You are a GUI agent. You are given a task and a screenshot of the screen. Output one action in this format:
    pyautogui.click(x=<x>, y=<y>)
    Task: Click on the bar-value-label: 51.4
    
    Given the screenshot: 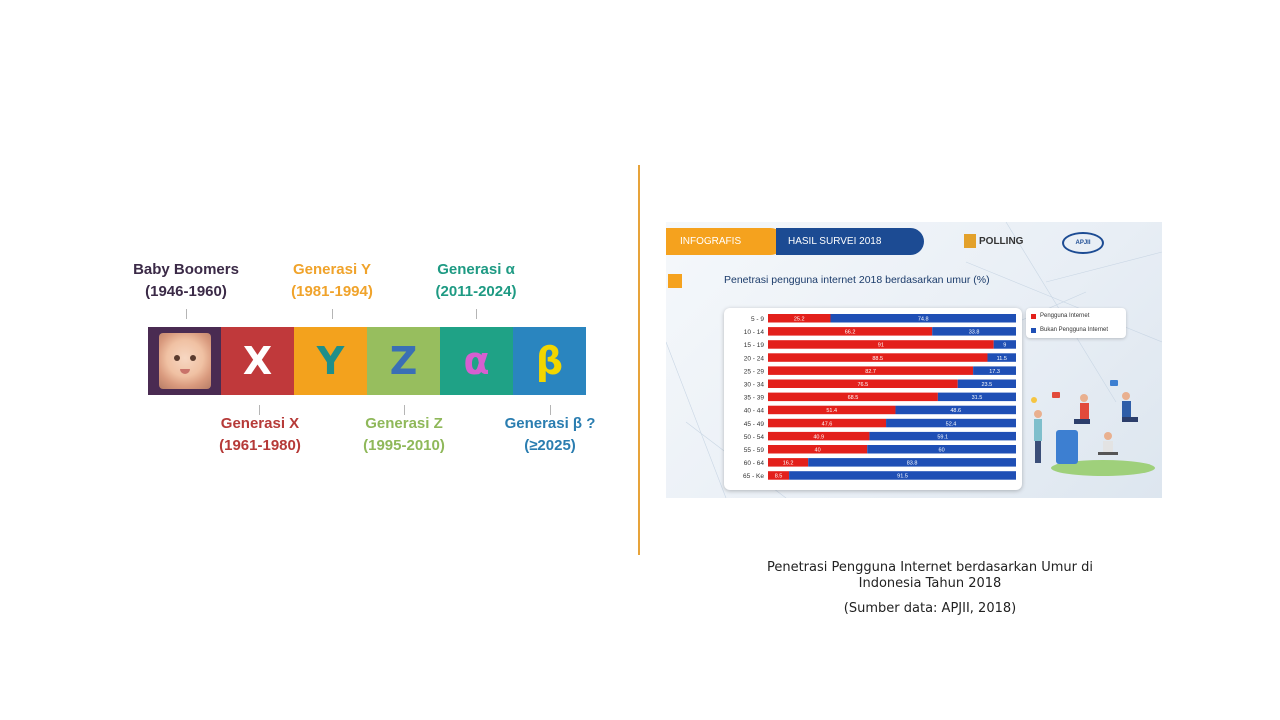 What is the action you would take?
    pyautogui.click(x=831, y=411)
    